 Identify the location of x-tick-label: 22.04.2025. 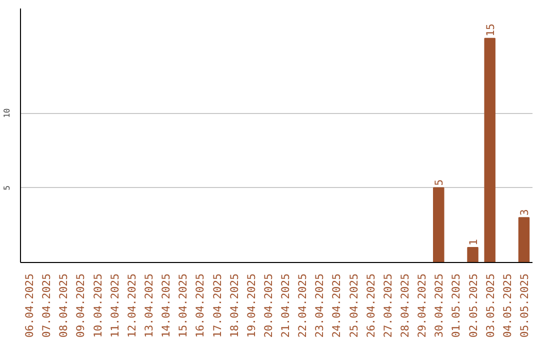
(303, 306).